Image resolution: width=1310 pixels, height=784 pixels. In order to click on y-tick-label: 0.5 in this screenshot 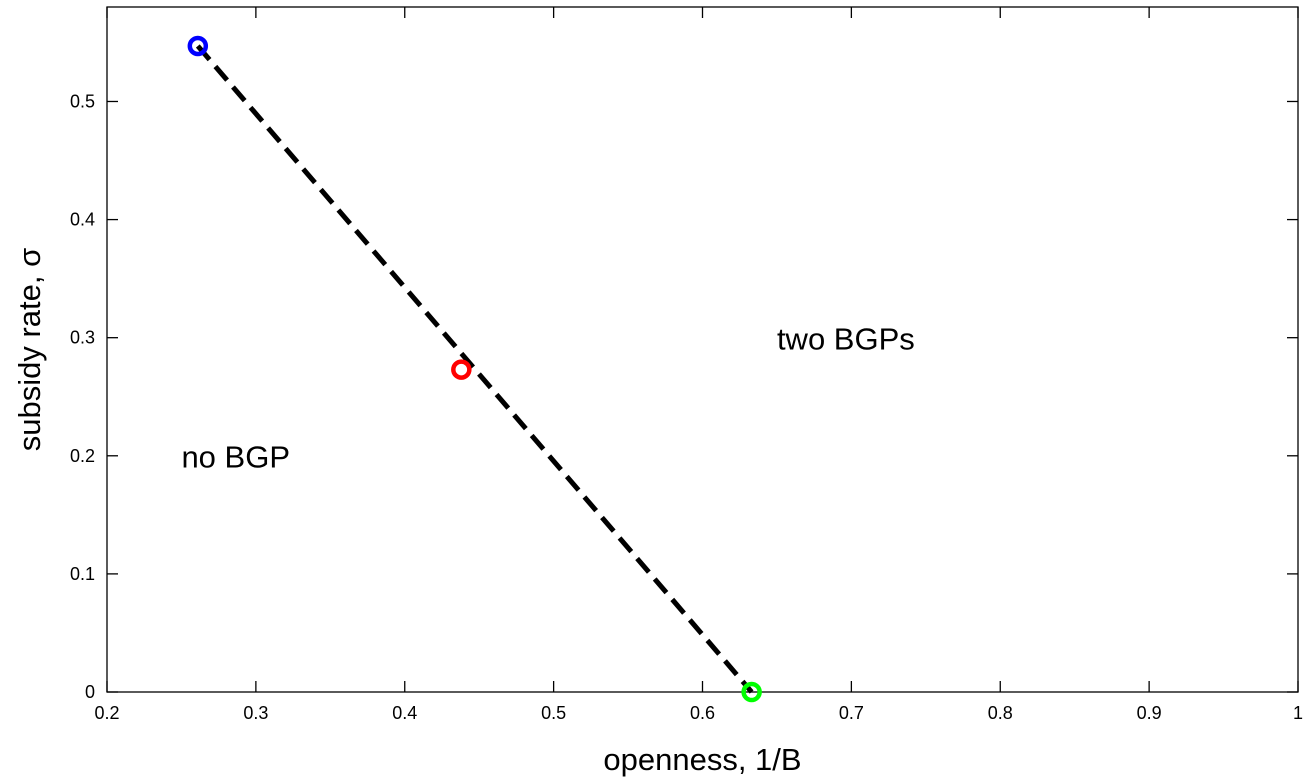, I will do `click(82, 101)`.